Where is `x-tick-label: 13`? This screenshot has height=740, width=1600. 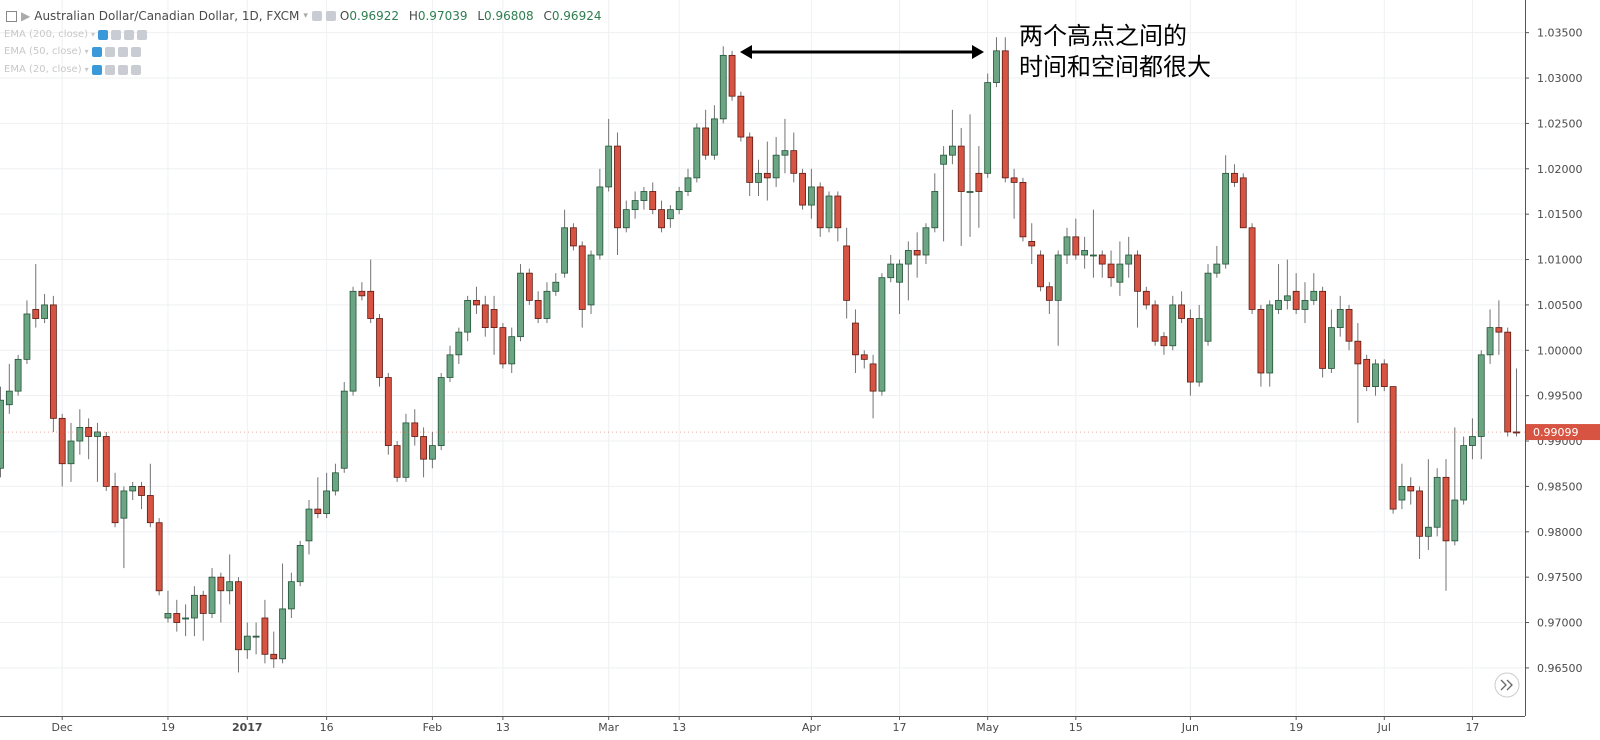 x-tick-label: 13 is located at coordinates (503, 727).